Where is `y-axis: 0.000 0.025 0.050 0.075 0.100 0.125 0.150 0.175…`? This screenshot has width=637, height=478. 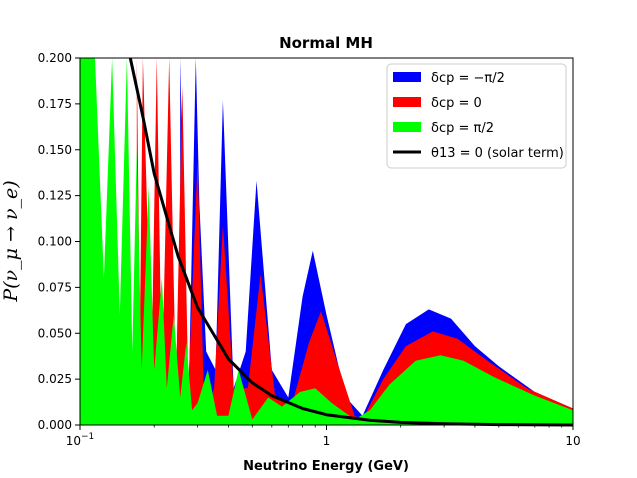 y-axis: 0.000 0.025 0.050 0.075 0.100 0.125 0.150 0.175… is located at coordinates (59, 241).